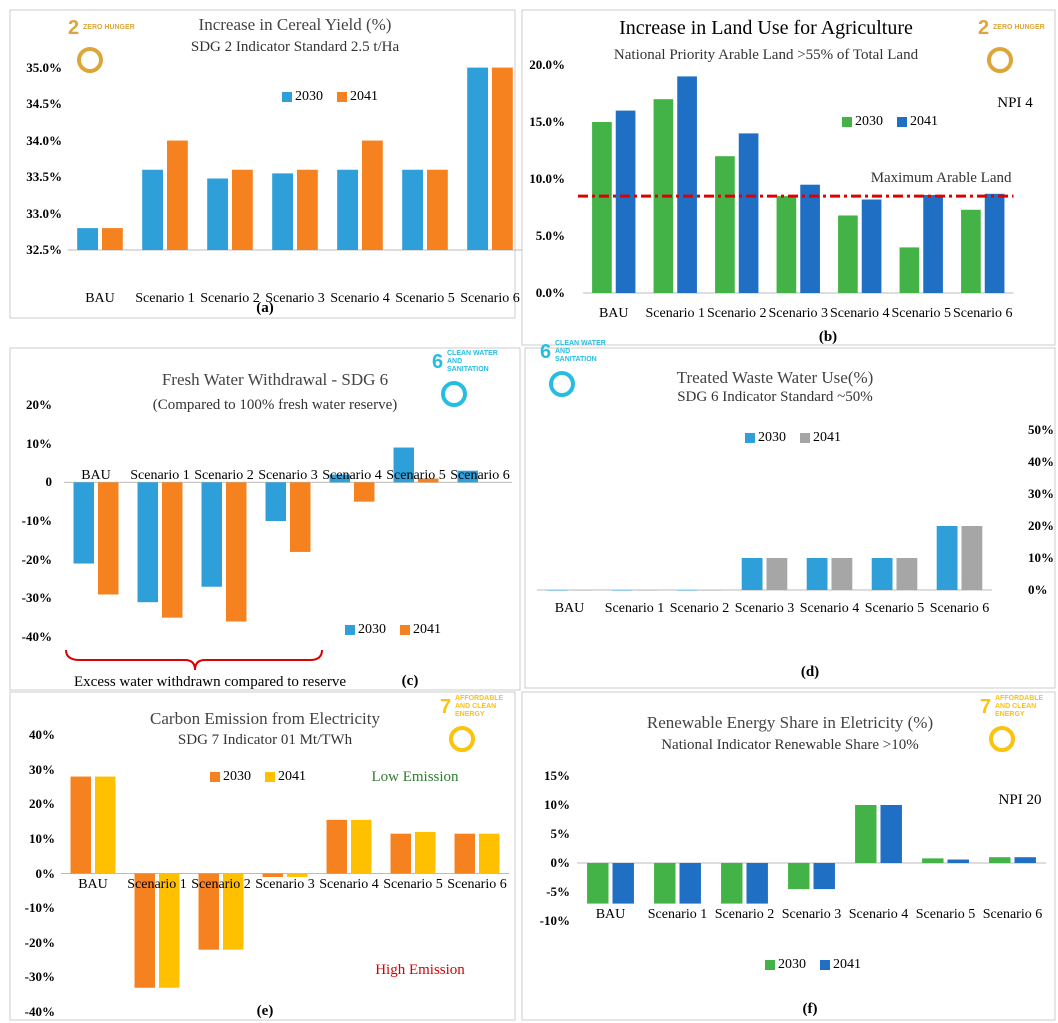 The height and width of the screenshot is (1023, 1058). What do you see at coordinates (42, 734) in the screenshot?
I see `y-tick-label: 40%` at bounding box center [42, 734].